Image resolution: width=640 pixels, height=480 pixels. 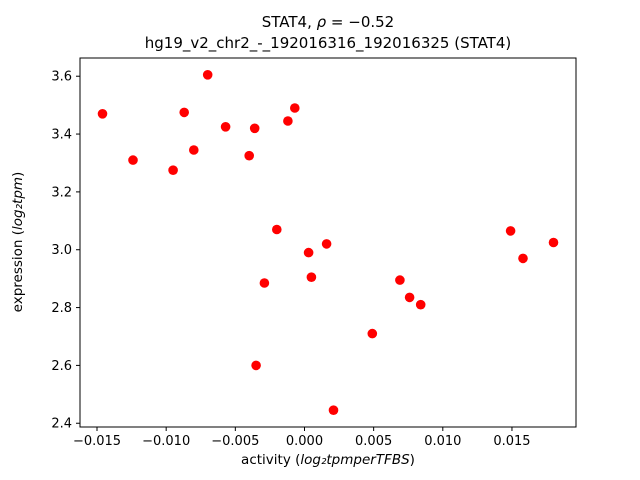 I want to click on x-tick-label: 0.010, so click(x=442, y=441).